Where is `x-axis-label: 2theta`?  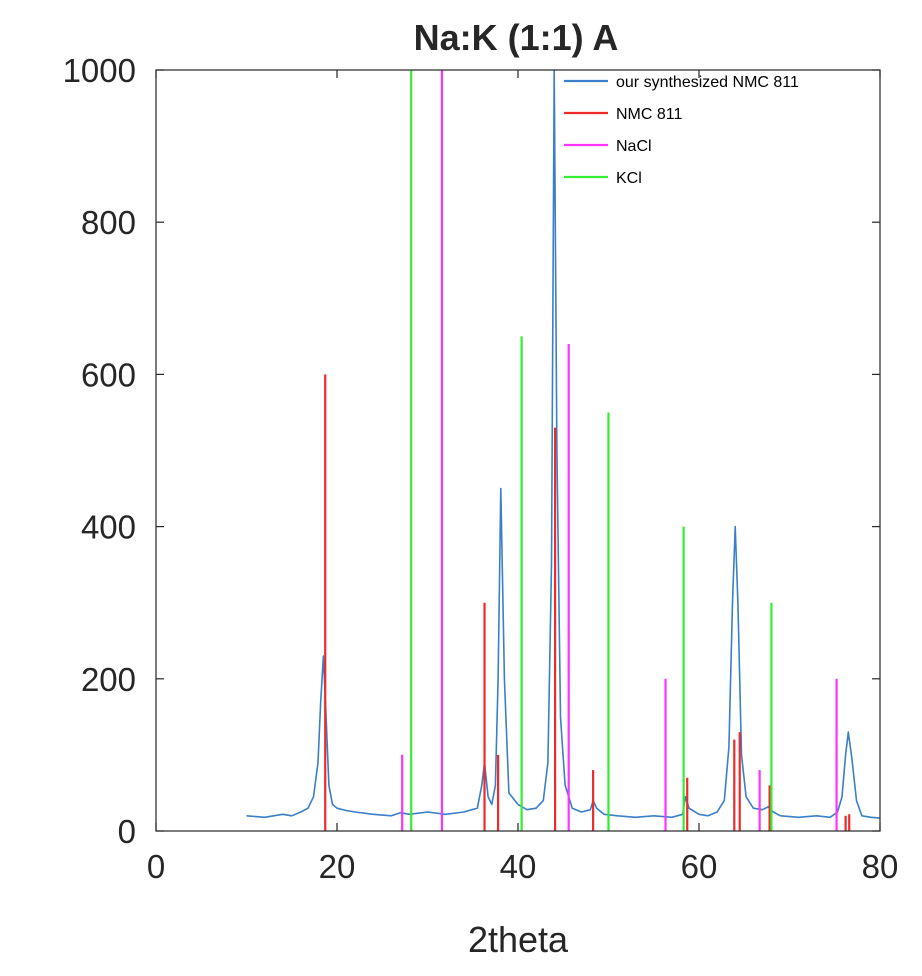
x-axis-label: 2theta is located at coordinates (518, 939).